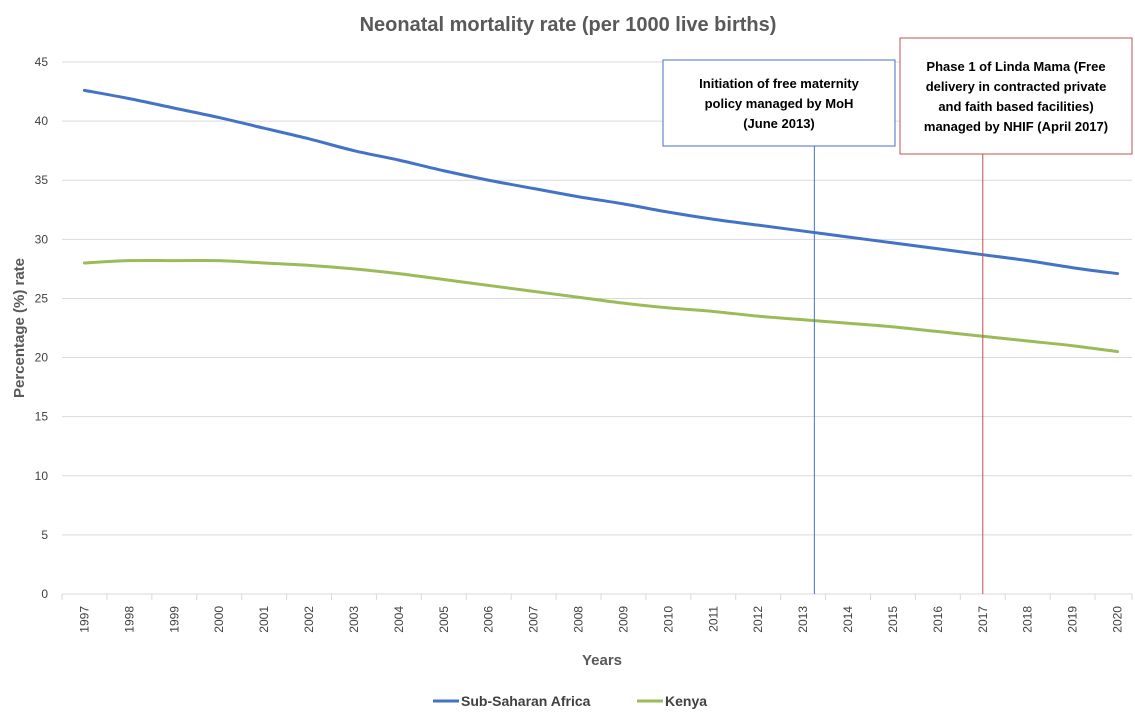  Describe the element at coordinates (219, 619) in the screenshot. I see `x-tick-label: 2000` at that location.